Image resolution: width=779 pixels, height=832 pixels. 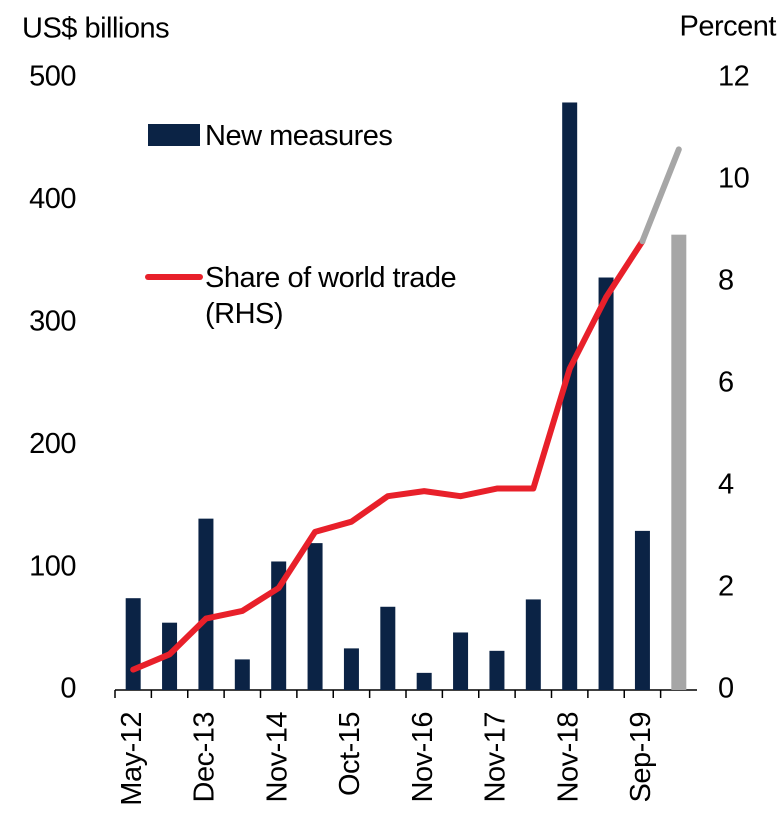 I want to click on y2-tick-label: 10, so click(x=733, y=179).